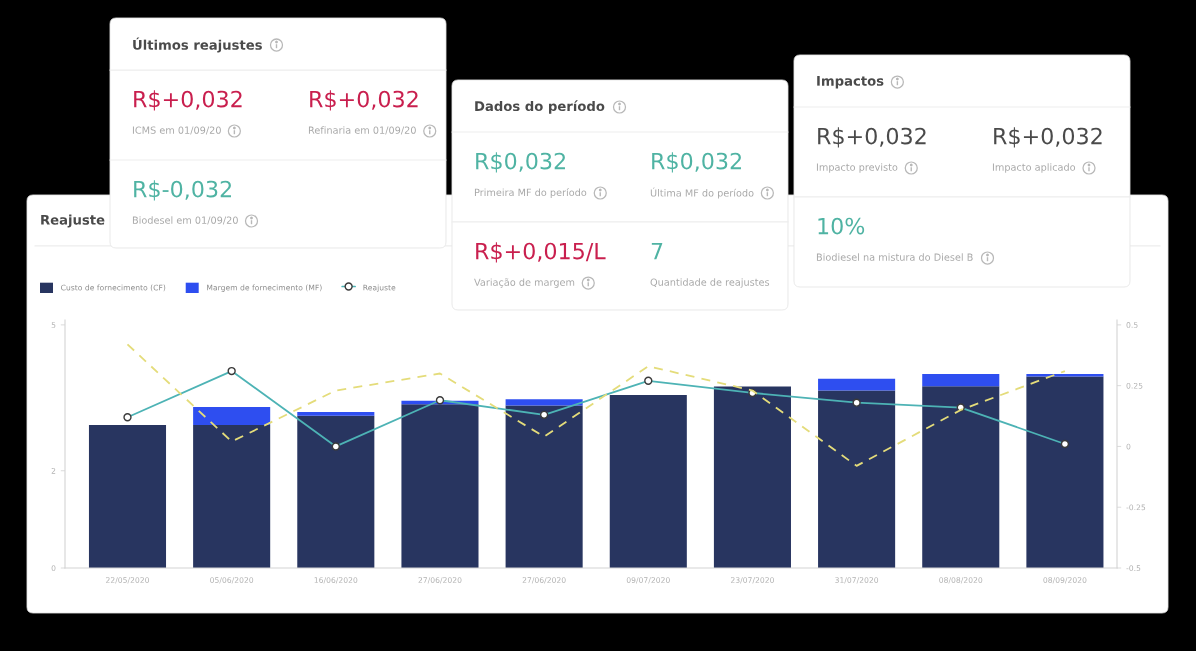 This screenshot has height=651, width=1196. Describe the element at coordinates (1034, 168) in the screenshot. I see `text: Impacto aplicado` at that location.